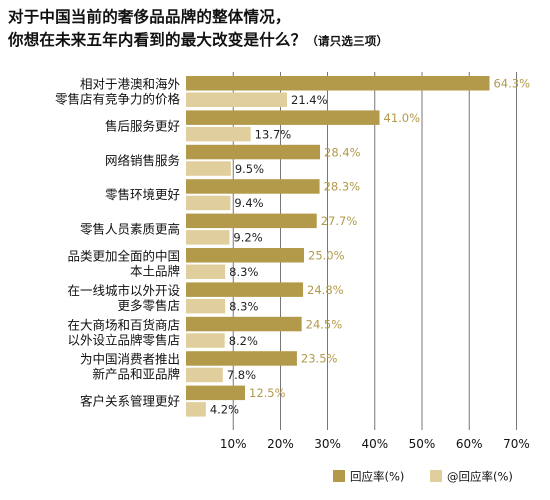  Describe the element at coordinates (130, 84) in the screenshot. I see `category-label: 相对于港澳和海外` at that location.